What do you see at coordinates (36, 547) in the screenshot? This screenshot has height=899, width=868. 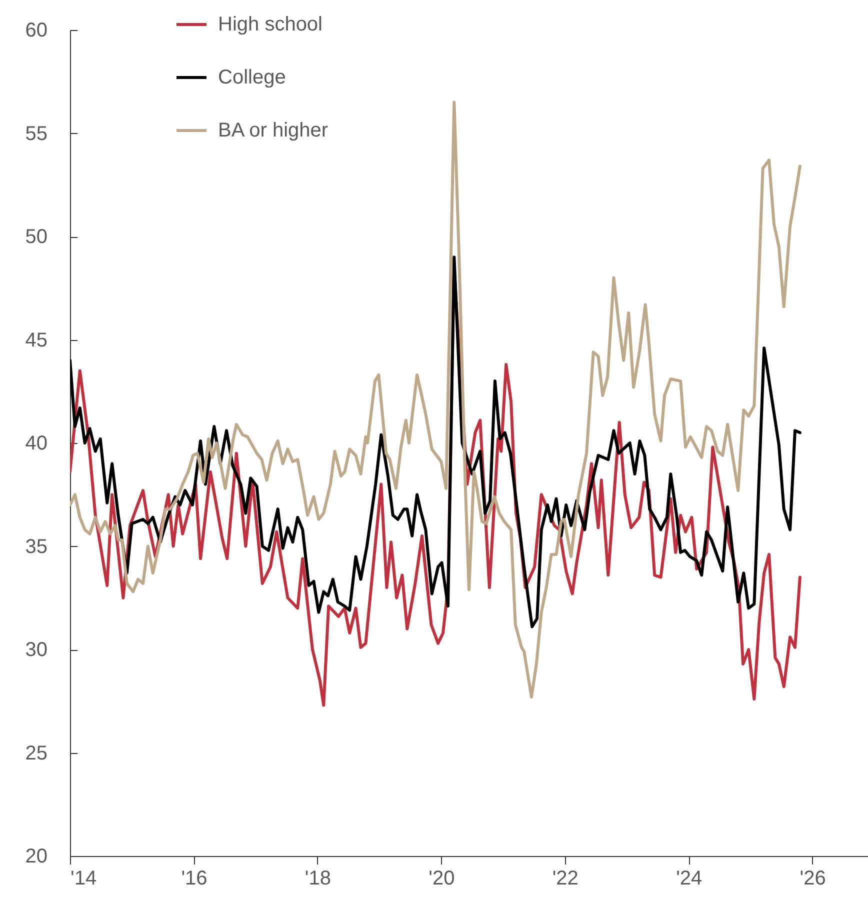 I see `y-tick-label: 35` at bounding box center [36, 547].